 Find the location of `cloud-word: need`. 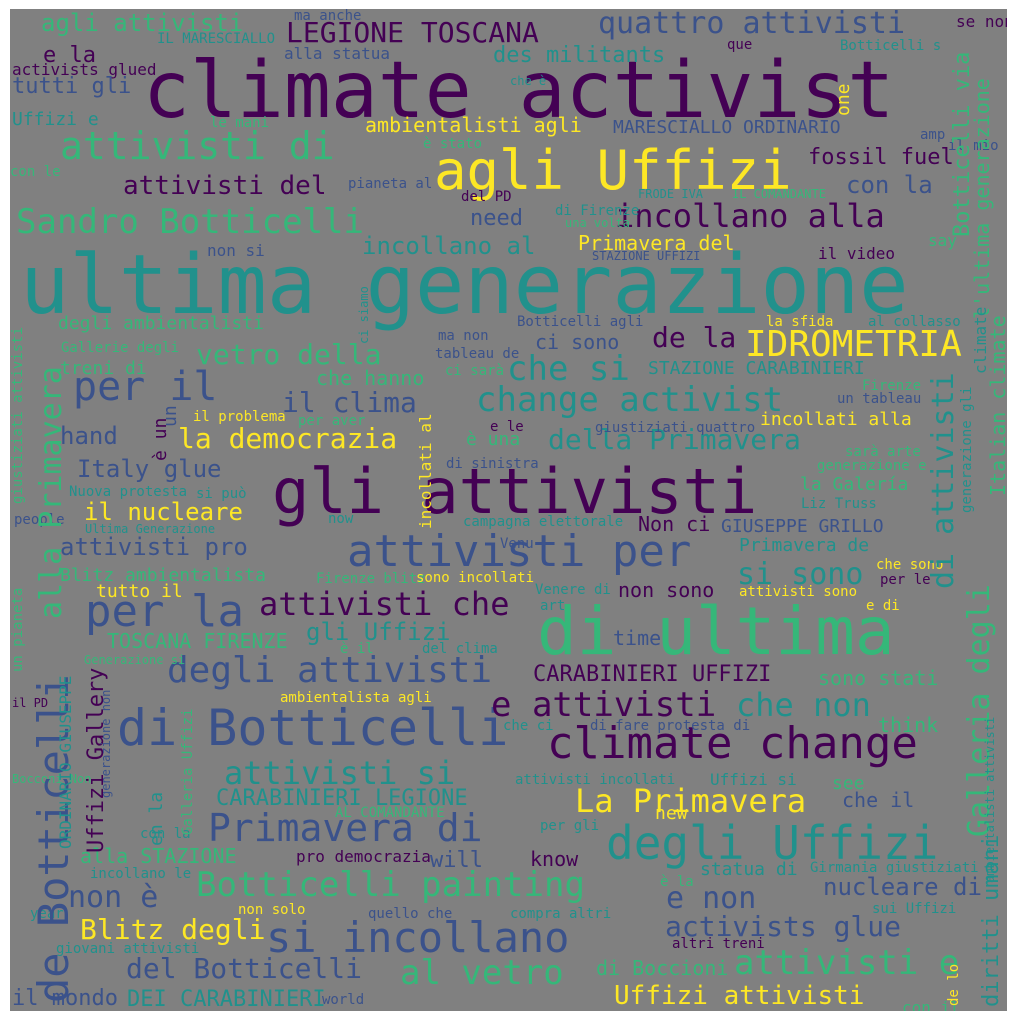

cloud-word: need is located at coordinates (496, 218).